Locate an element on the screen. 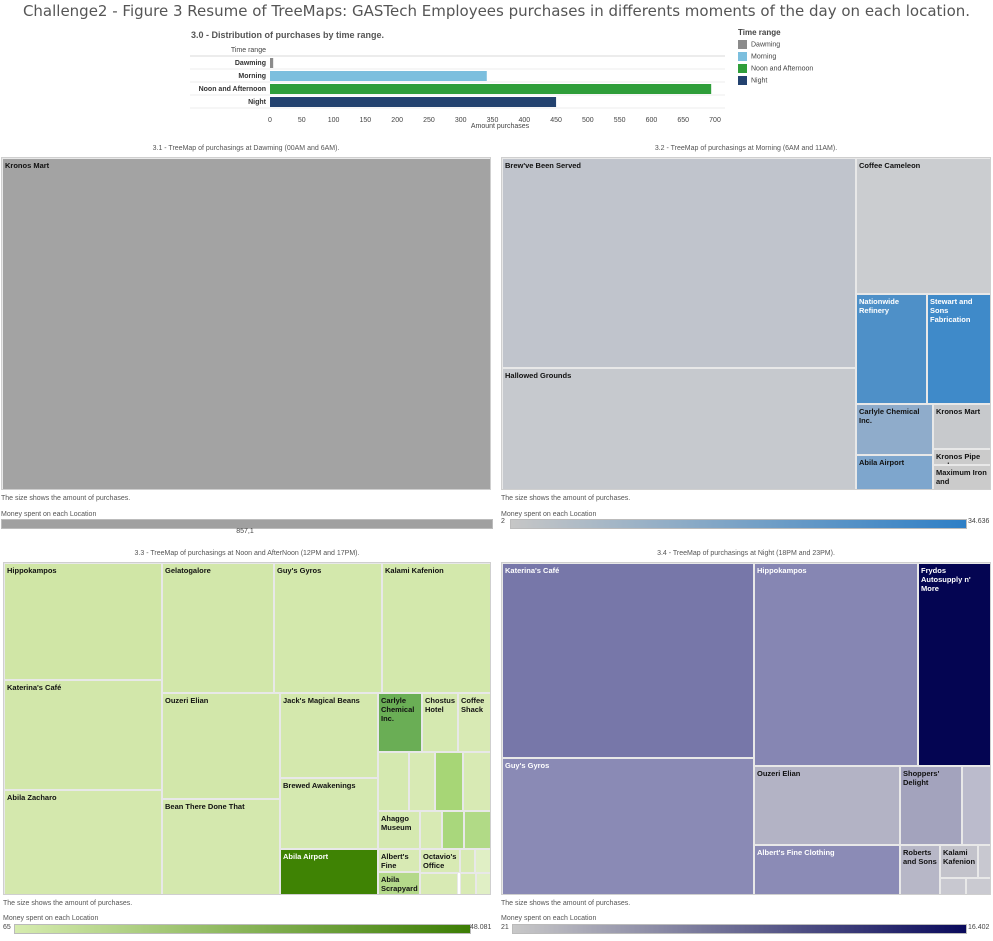 The width and height of the screenshot is (993, 941). x-tick-label: 350 is located at coordinates (493, 120).